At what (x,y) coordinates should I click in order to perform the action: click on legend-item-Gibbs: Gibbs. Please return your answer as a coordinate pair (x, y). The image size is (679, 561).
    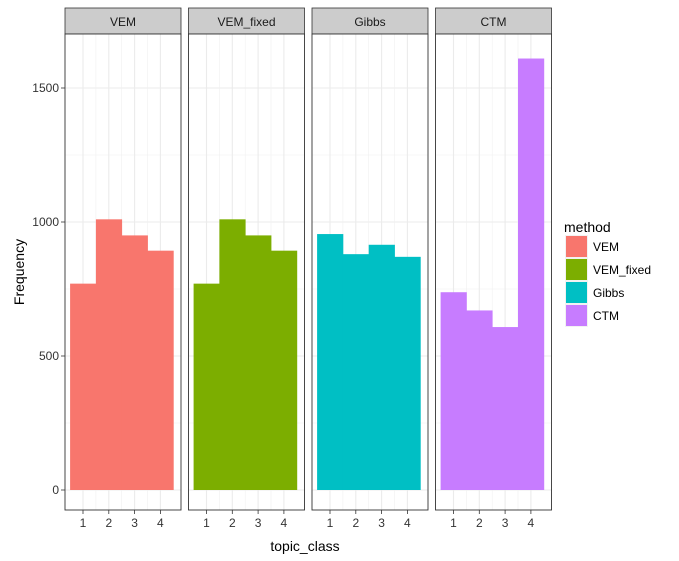
    Looking at the image, I should click on (594, 292).